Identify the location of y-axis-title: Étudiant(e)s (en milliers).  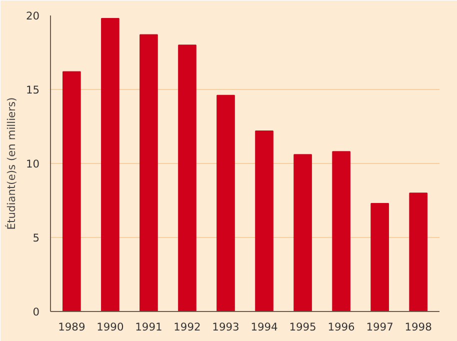
(11, 163).